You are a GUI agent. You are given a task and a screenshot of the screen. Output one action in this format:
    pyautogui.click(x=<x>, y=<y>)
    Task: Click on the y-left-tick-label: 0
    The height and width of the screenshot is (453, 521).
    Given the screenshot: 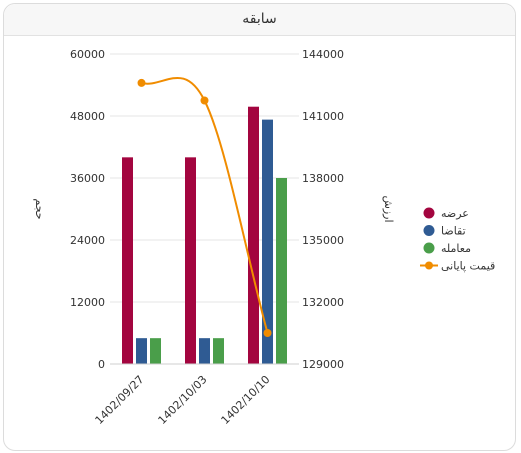 What is the action you would take?
    pyautogui.click(x=101, y=364)
    